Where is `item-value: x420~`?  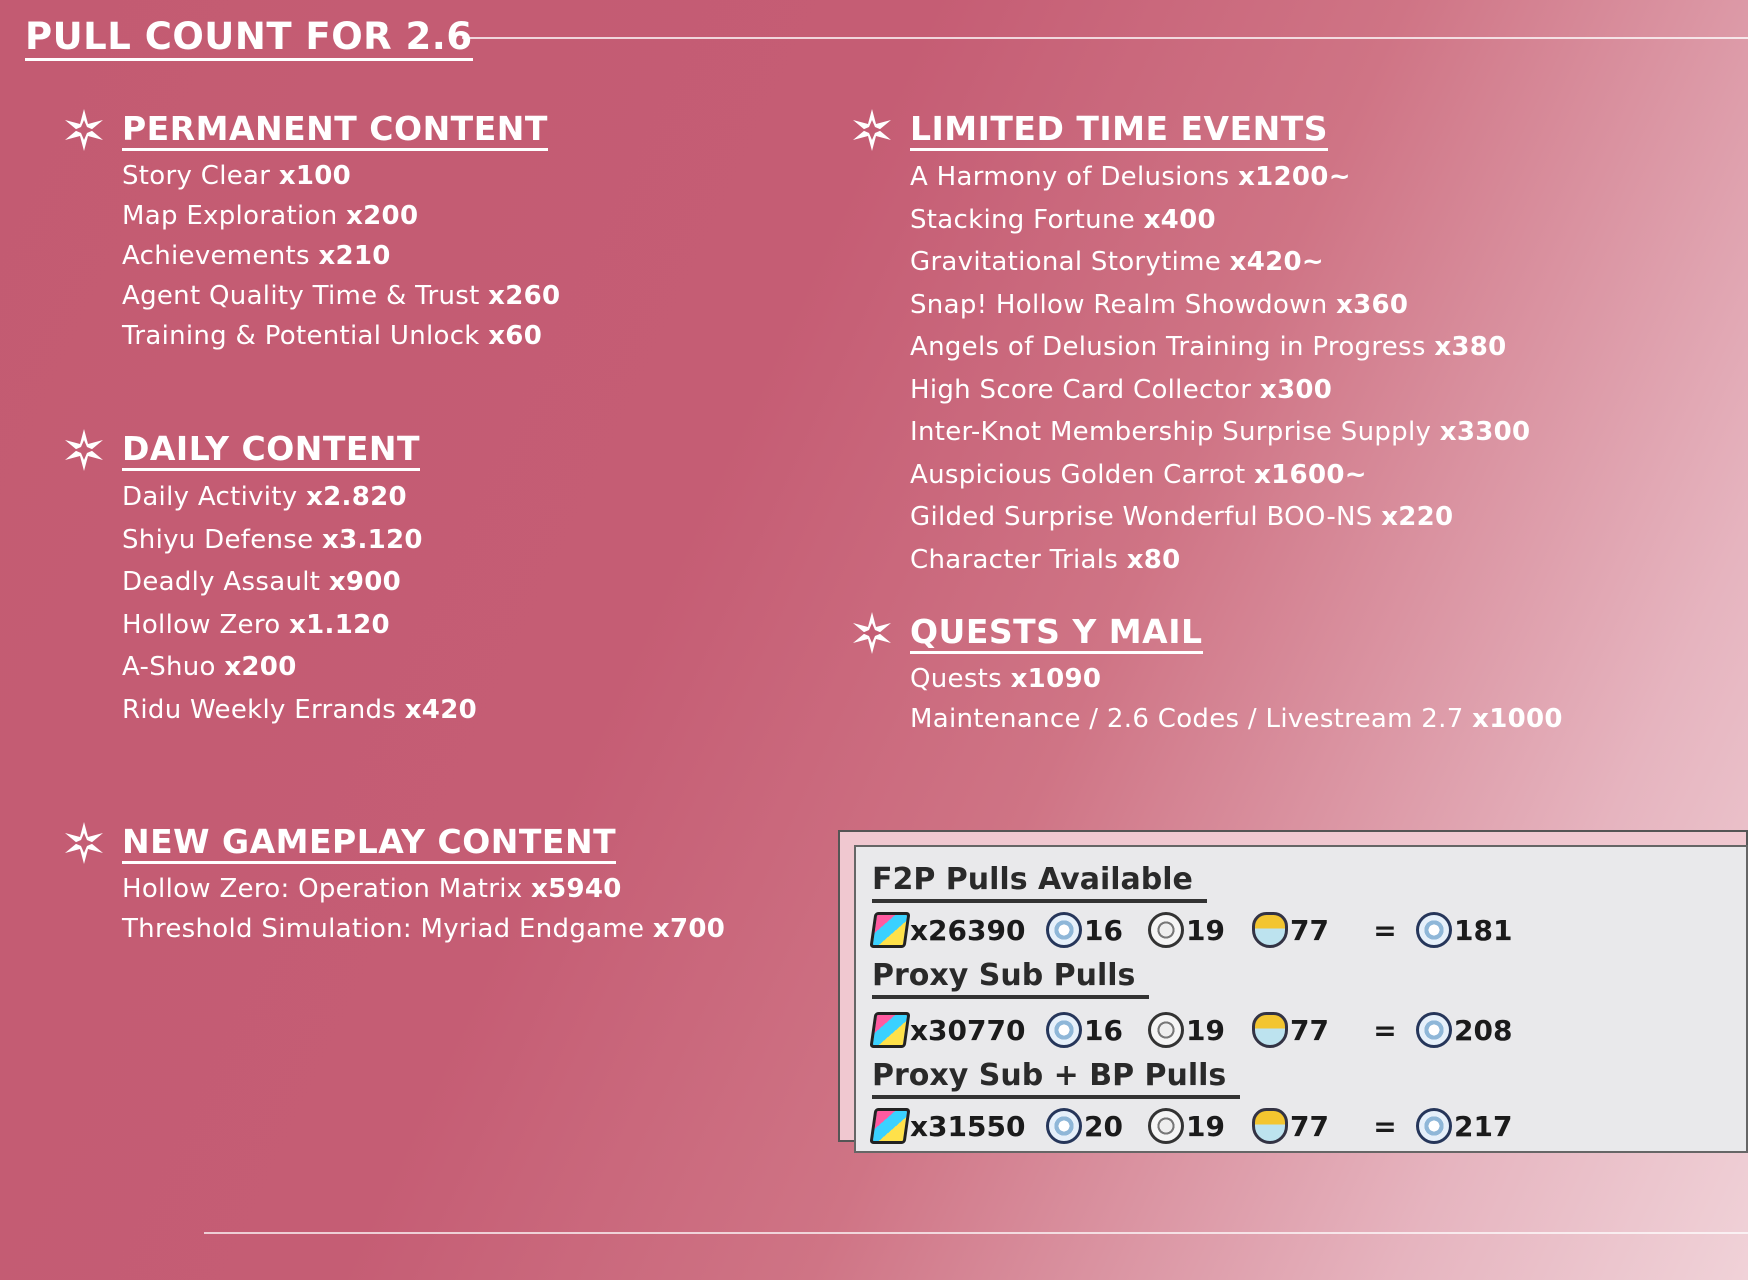
item-value: x420~ is located at coordinates (1276, 262).